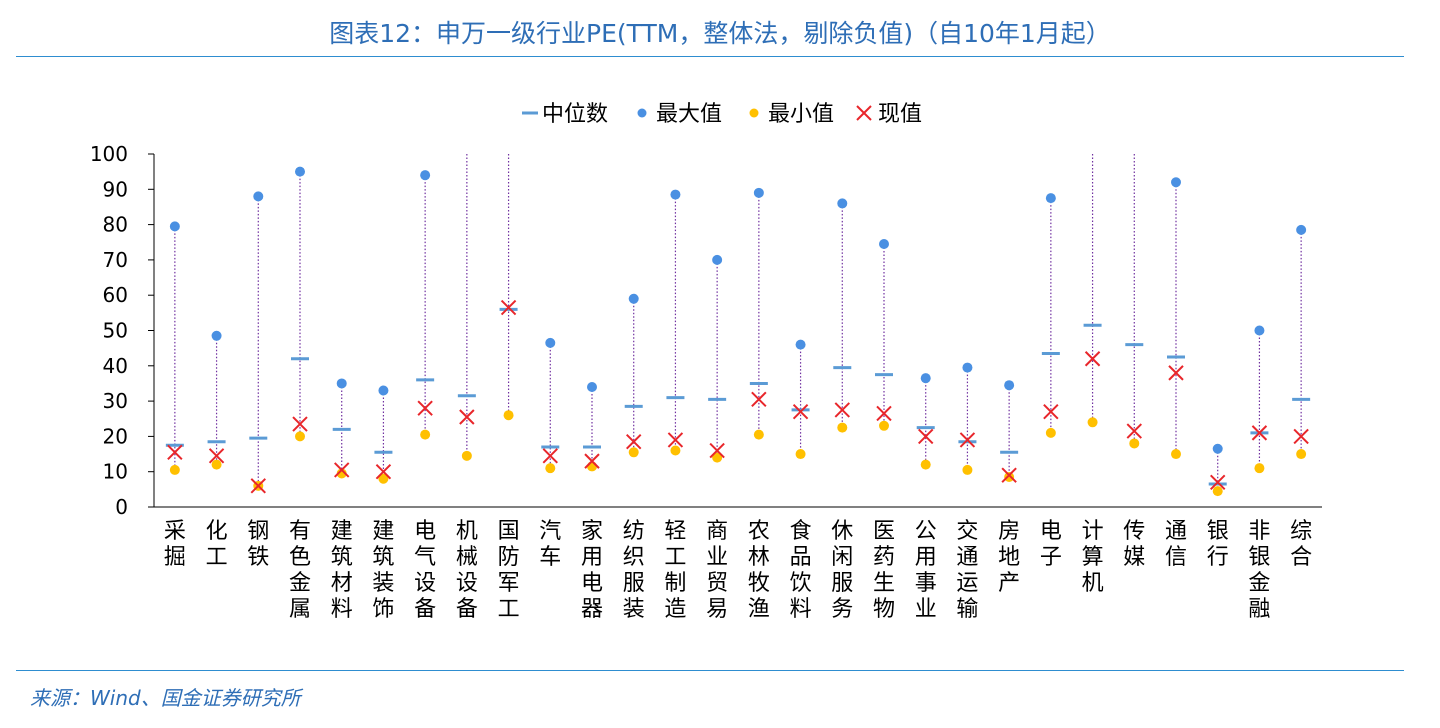 The image size is (1440, 728). What do you see at coordinates (1009, 557) in the screenshot?
I see `category-label: 房地产` at bounding box center [1009, 557].